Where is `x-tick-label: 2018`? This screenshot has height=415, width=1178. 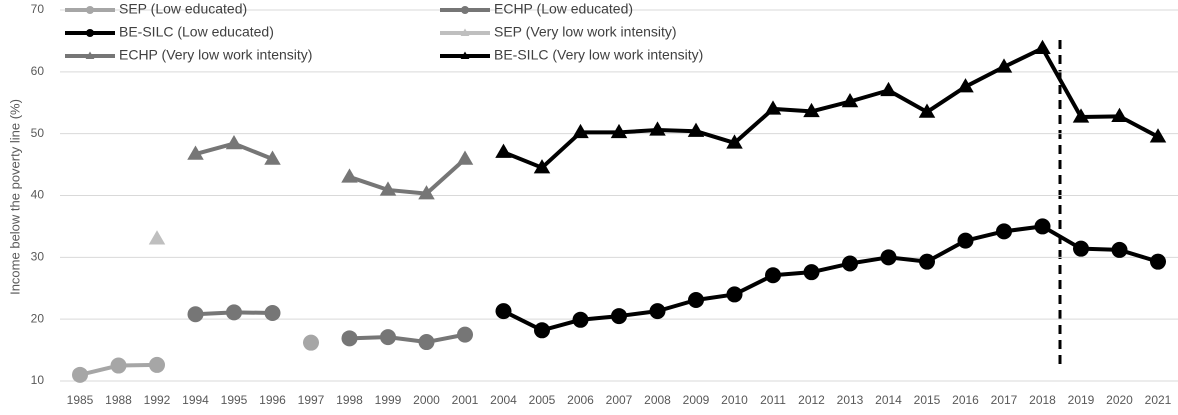
x-tick-label: 2018 is located at coordinates (1042, 400).